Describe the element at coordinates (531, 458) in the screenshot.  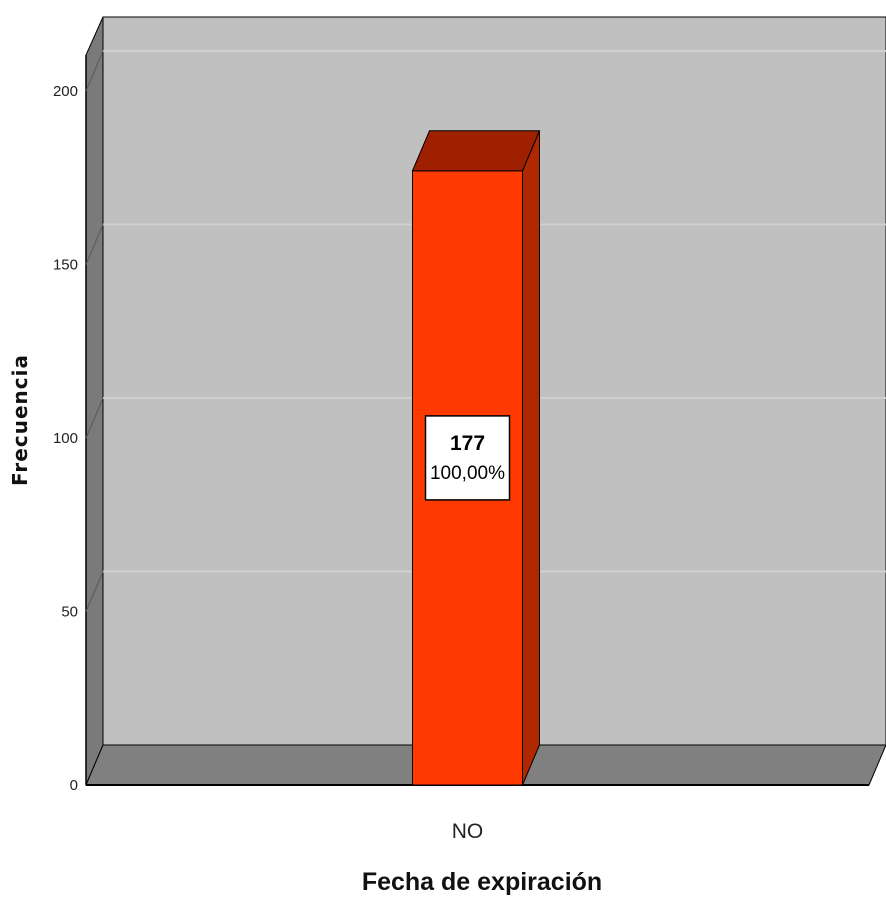
I see `bar-side` at that location.